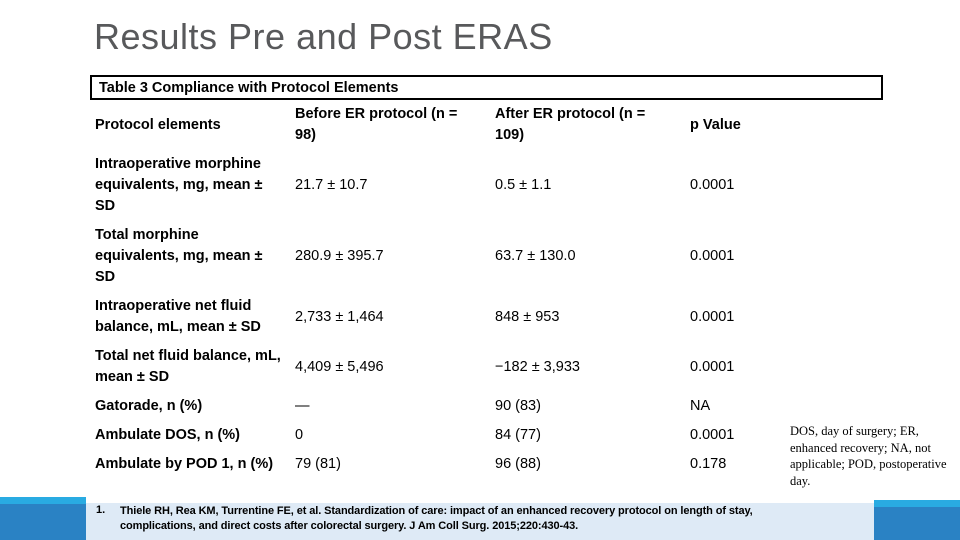  I want to click on row-label: Ambulate DOS, n (%), so click(168, 435).